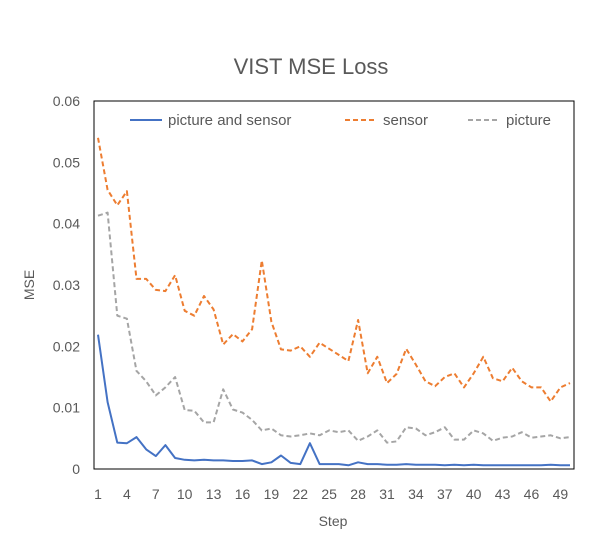 The height and width of the screenshot is (552, 593). Describe the element at coordinates (358, 494) in the screenshot. I see `x-tick-label: 28` at that location.